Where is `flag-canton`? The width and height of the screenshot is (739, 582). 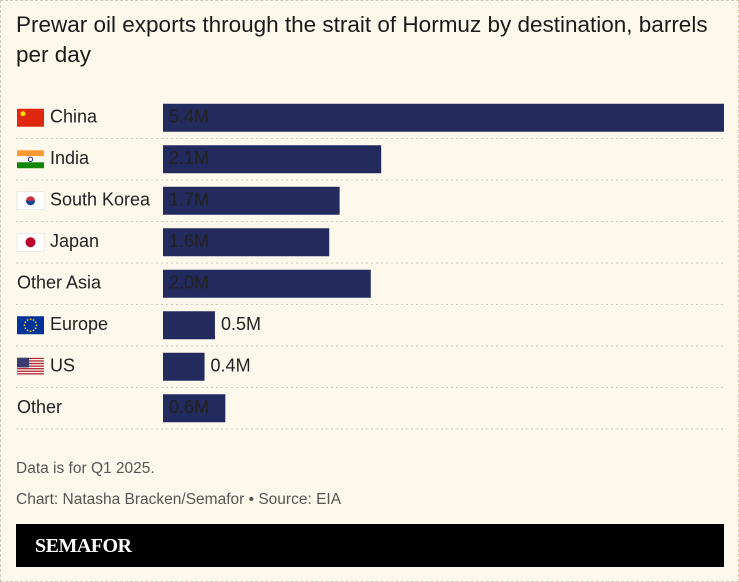
flag-canton is located at coordinates (23, 362).